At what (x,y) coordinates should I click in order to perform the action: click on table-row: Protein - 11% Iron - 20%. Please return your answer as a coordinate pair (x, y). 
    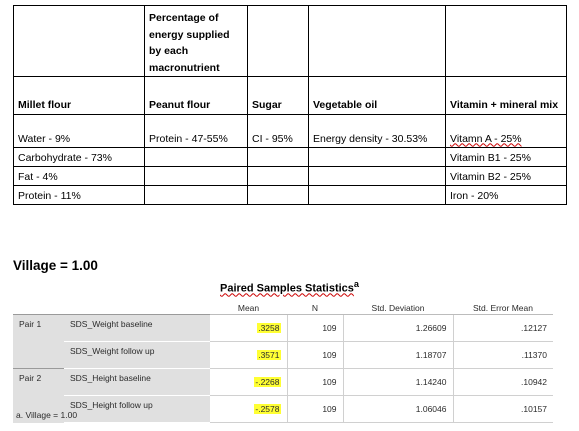
    Looking at the image, I should click on (290, 195).